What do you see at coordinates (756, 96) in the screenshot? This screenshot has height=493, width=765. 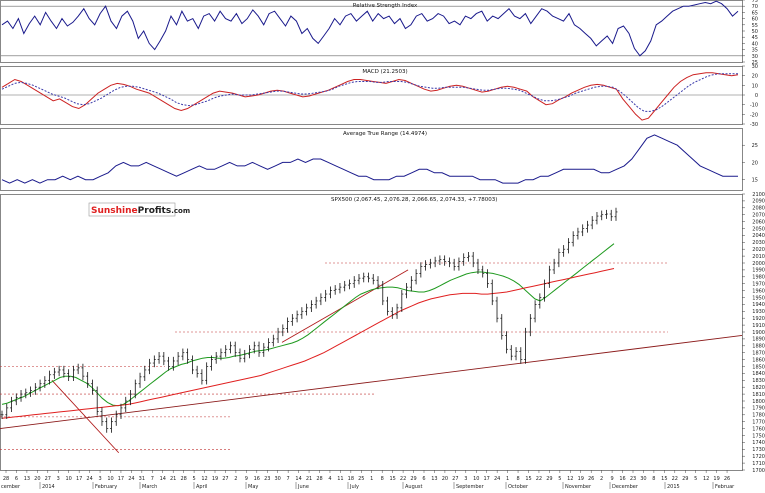 I see `ytick-label-1-3: 0` at bounding box center [756, 96].